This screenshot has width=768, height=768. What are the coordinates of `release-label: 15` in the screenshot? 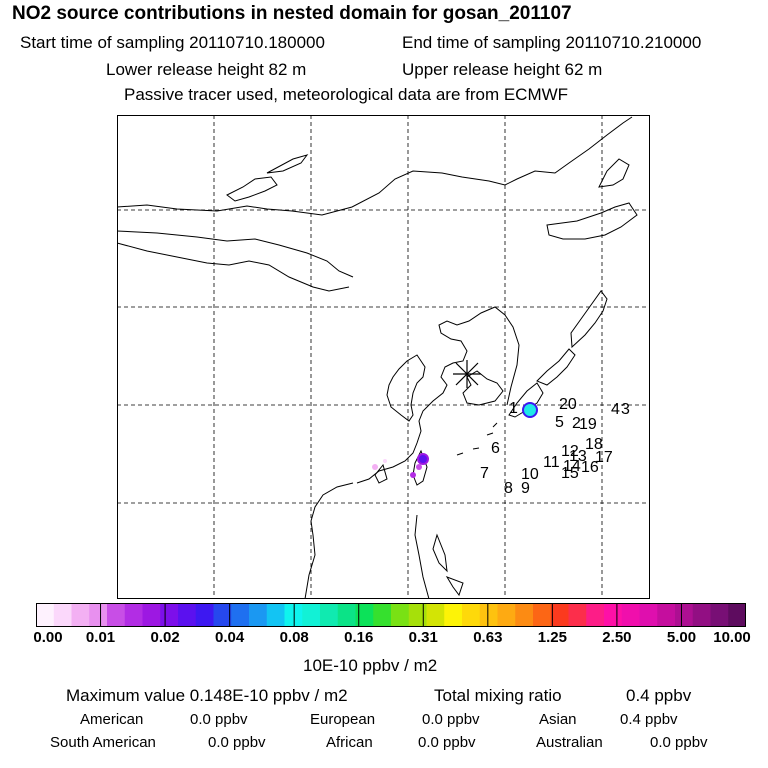 It's located at (570, 473).